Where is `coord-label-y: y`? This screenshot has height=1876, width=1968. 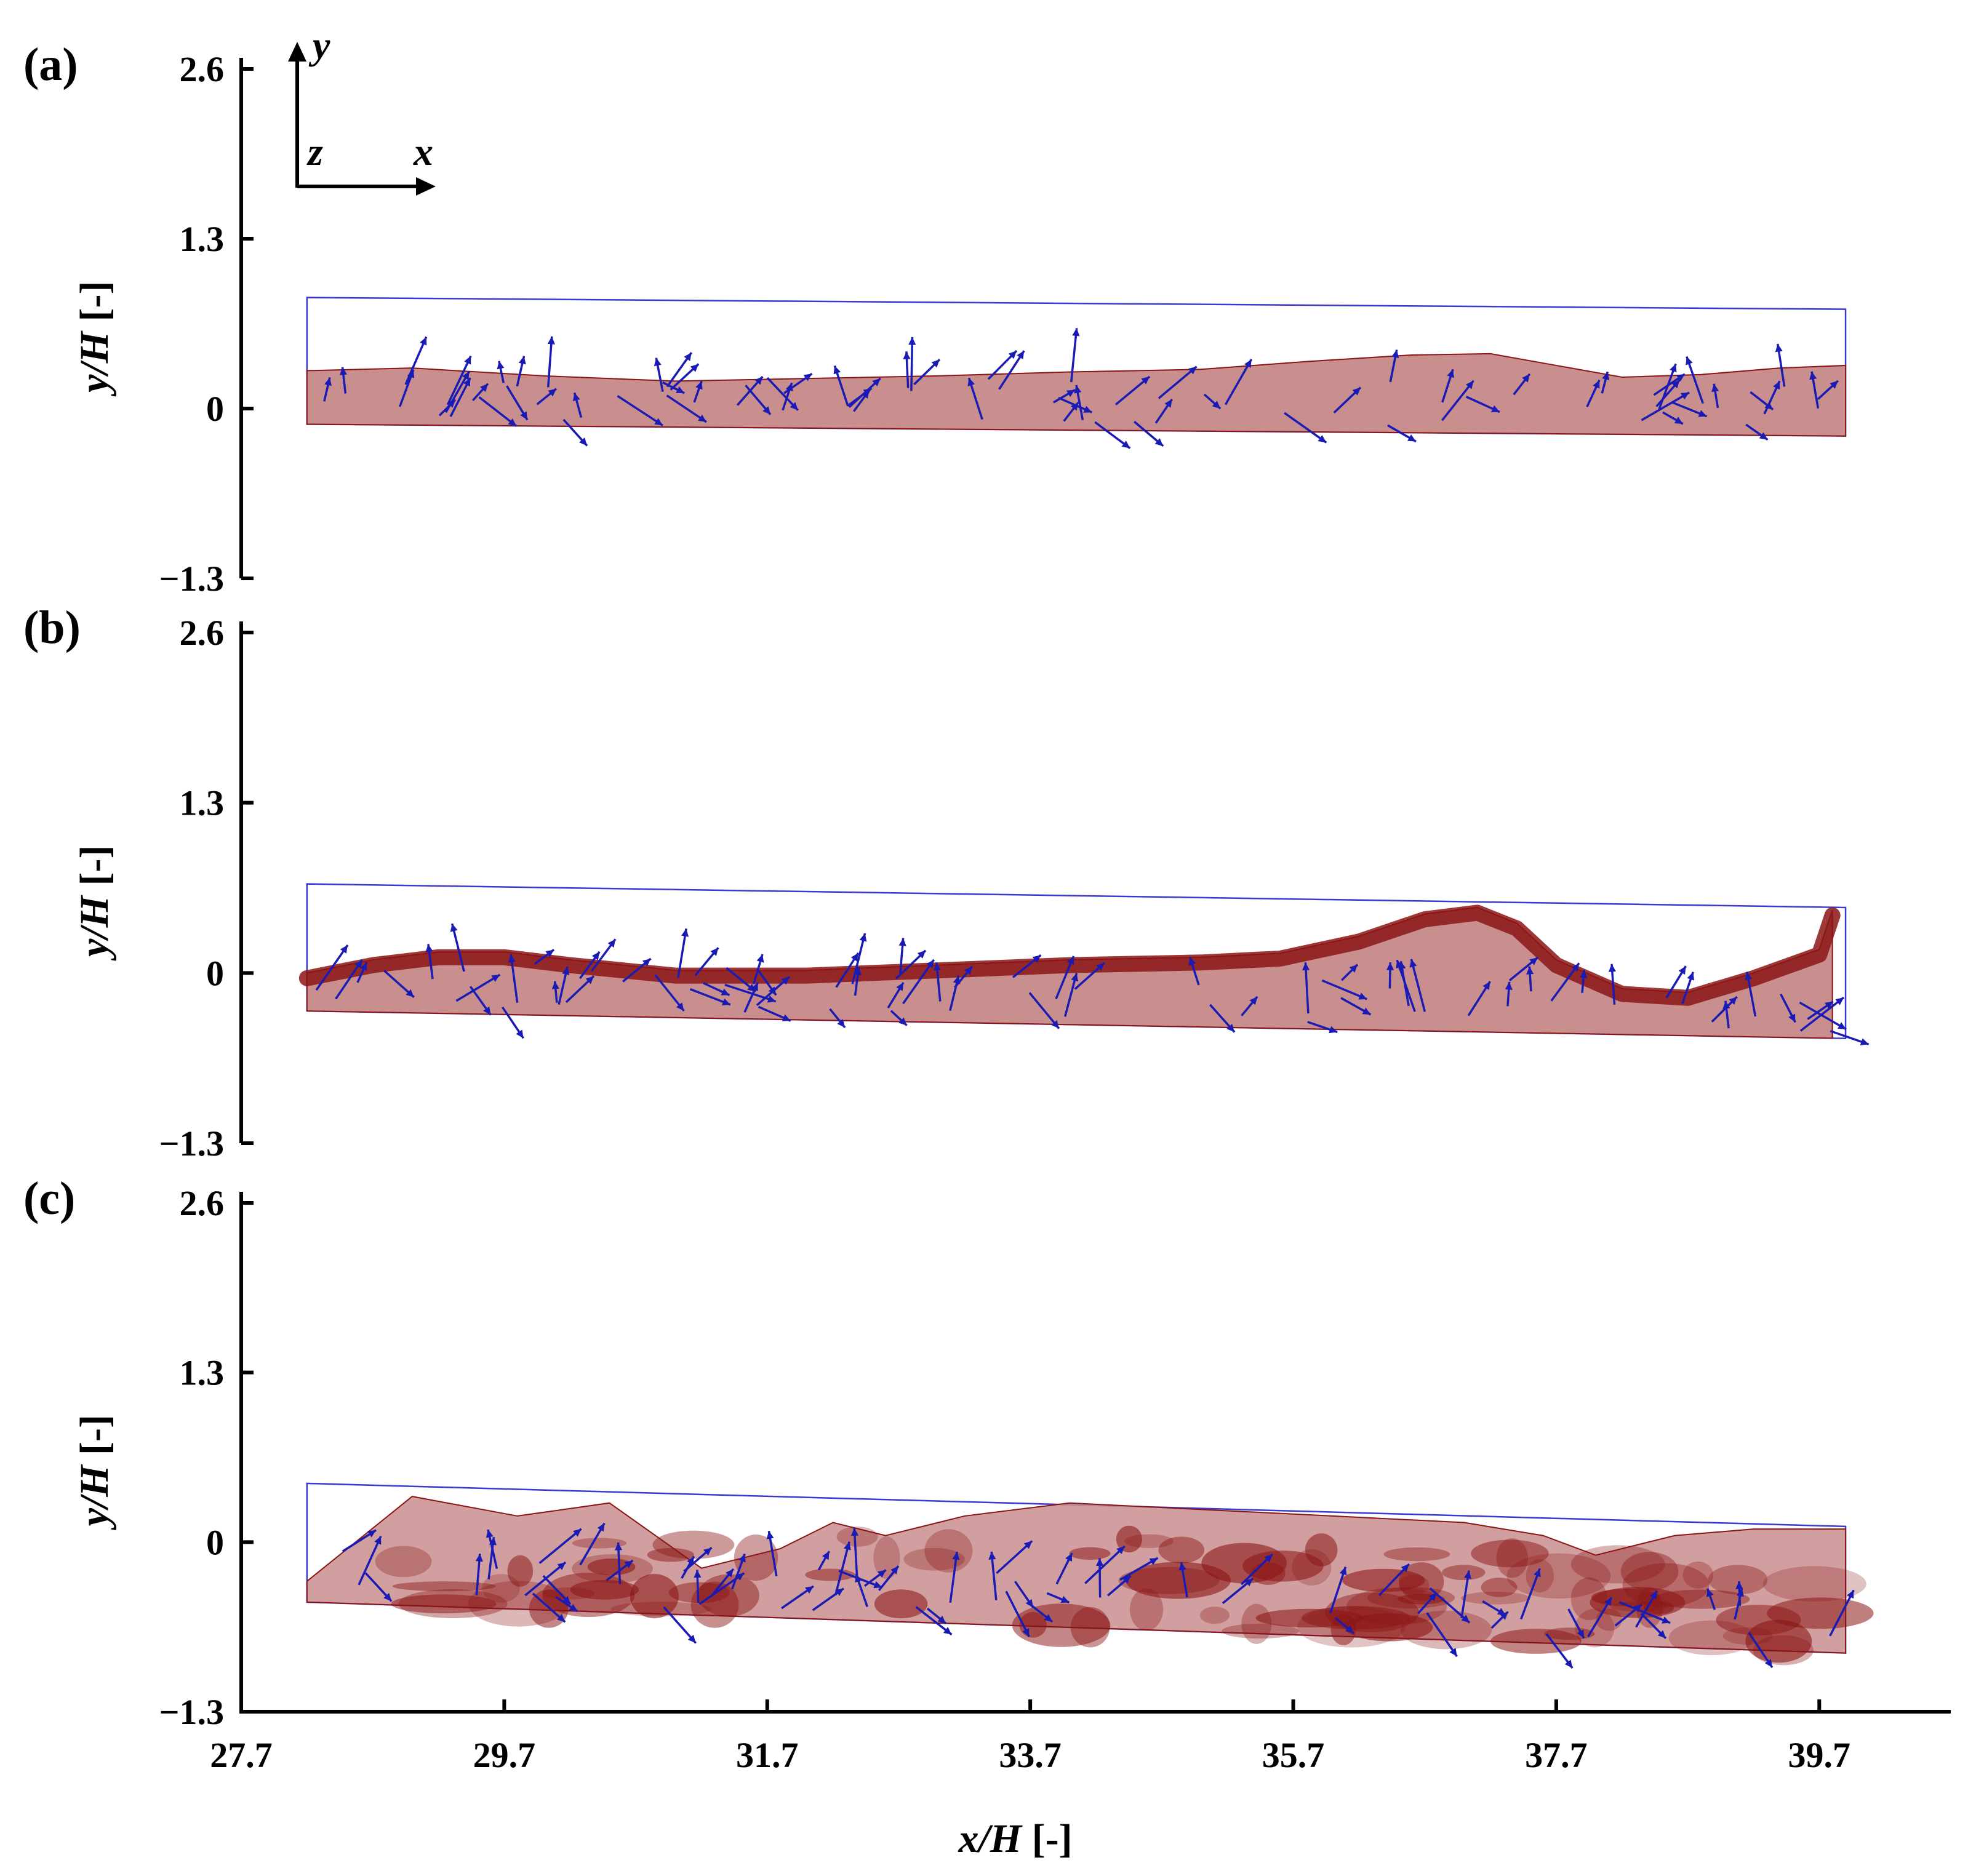 coord-label-y: y is located at coordinates (319, 45).